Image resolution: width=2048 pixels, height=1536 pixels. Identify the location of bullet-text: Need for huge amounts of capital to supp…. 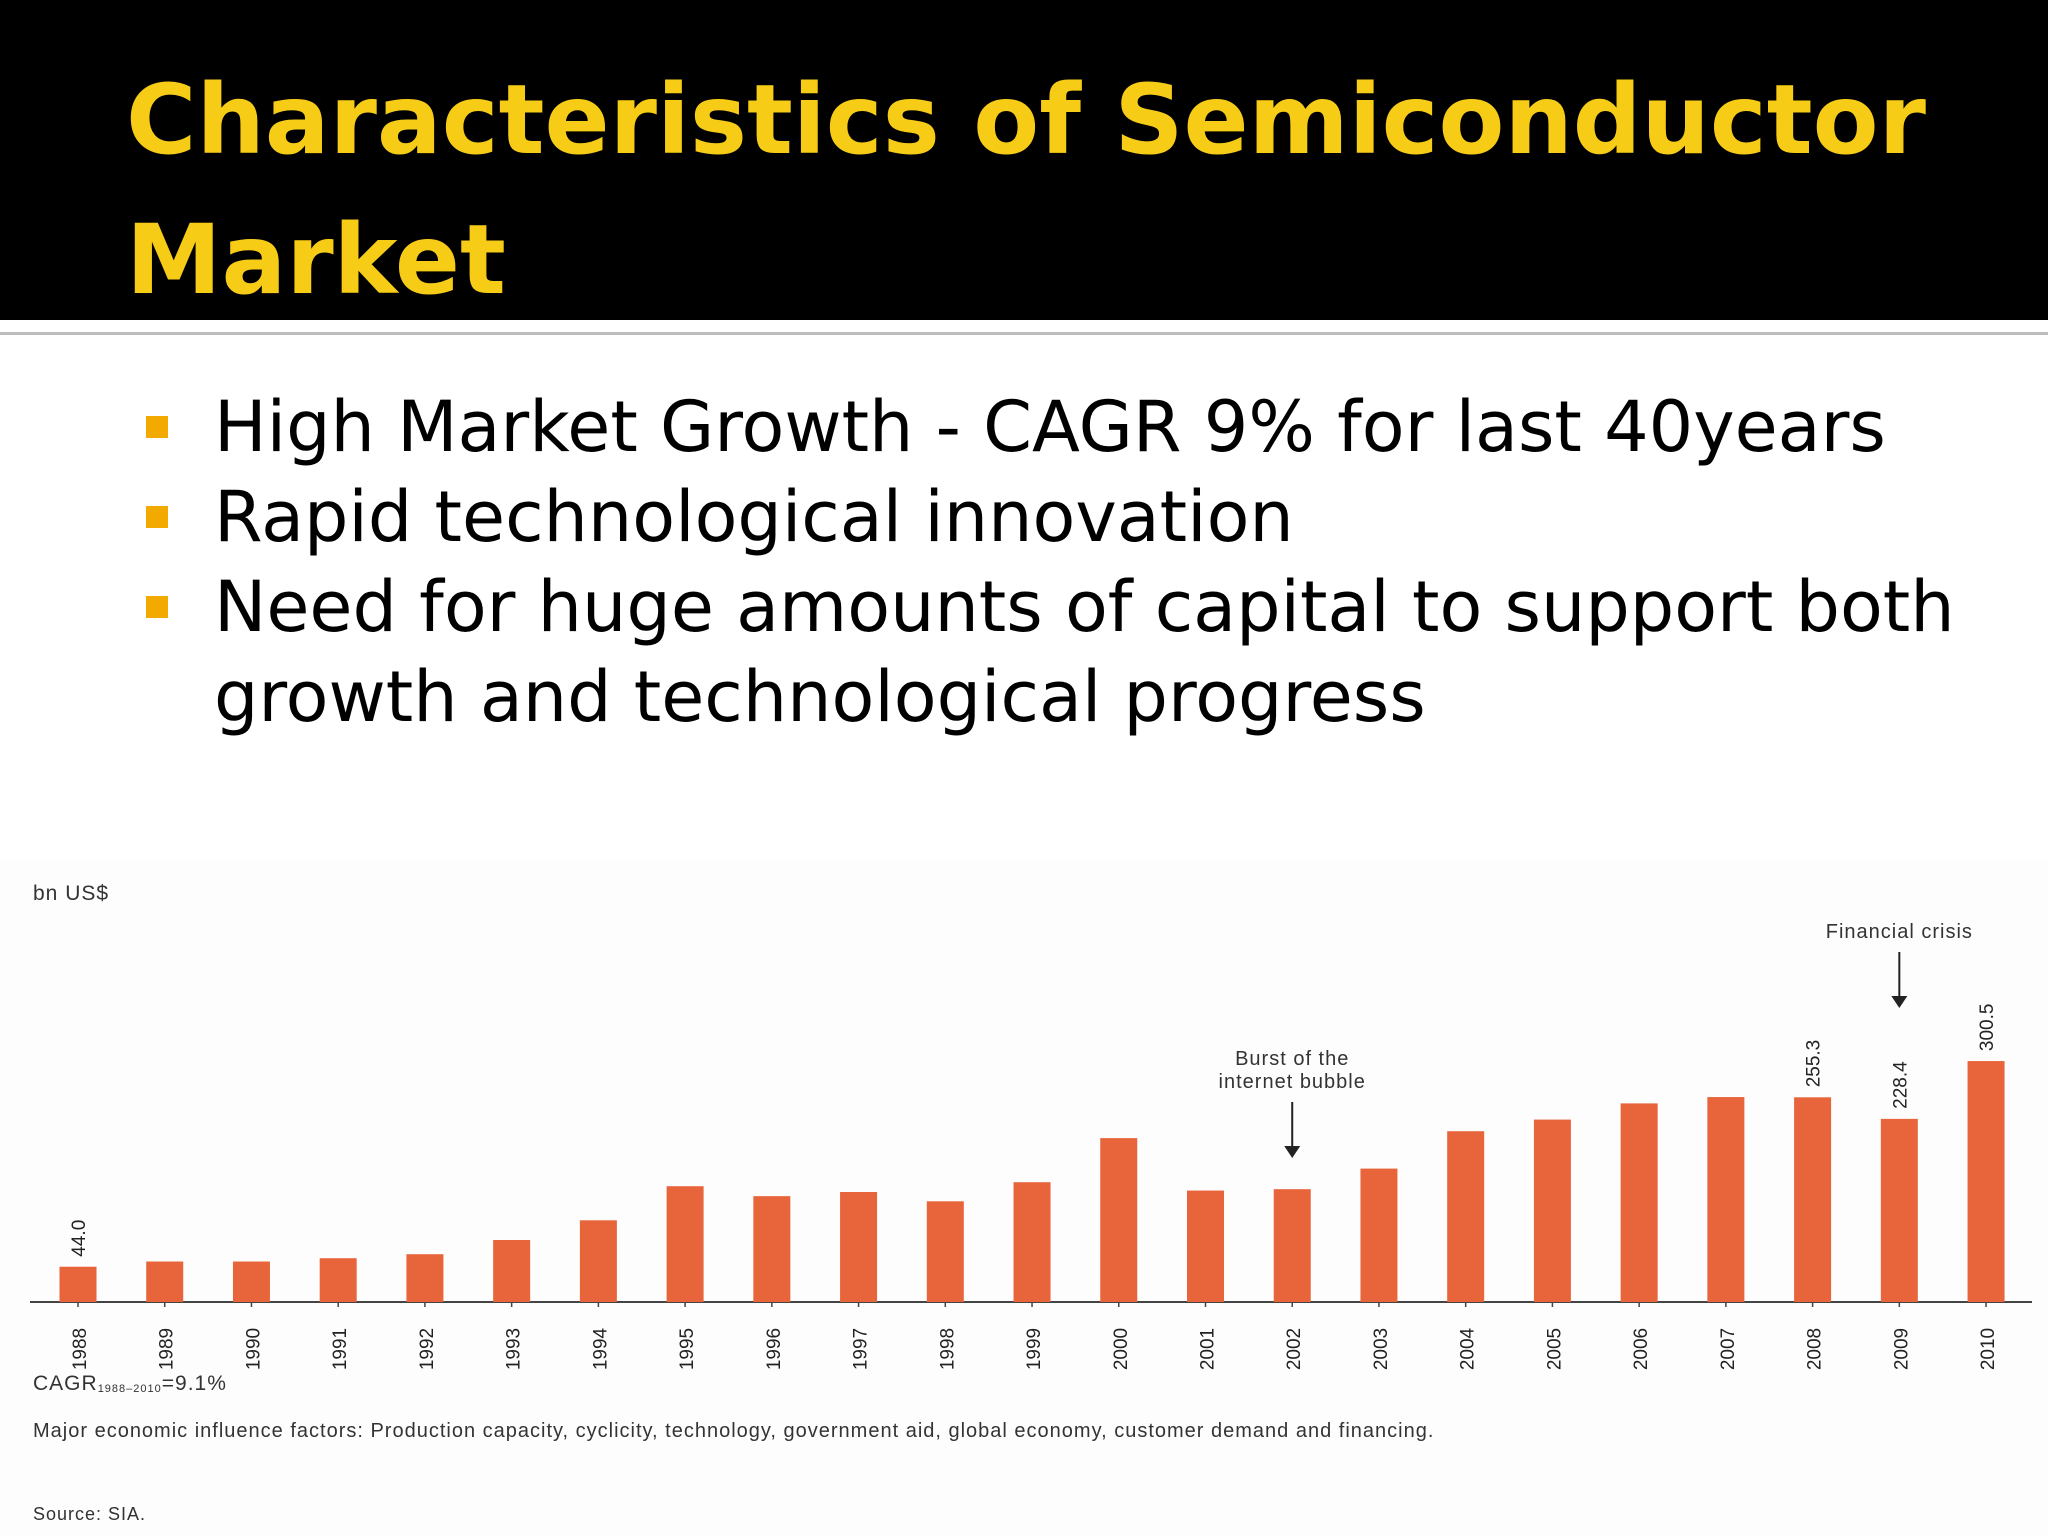
(1084, 652).